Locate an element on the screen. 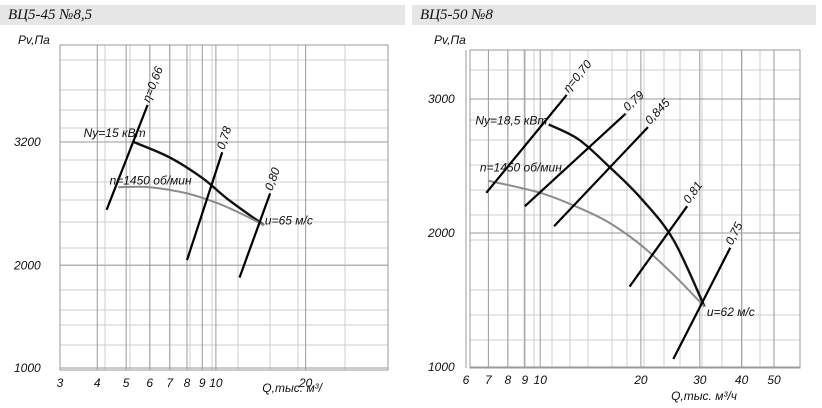 Image resolution: width=822 pixels, height=408 pixels. y-tick-label: 3200 is located at coordinates (27, 142).